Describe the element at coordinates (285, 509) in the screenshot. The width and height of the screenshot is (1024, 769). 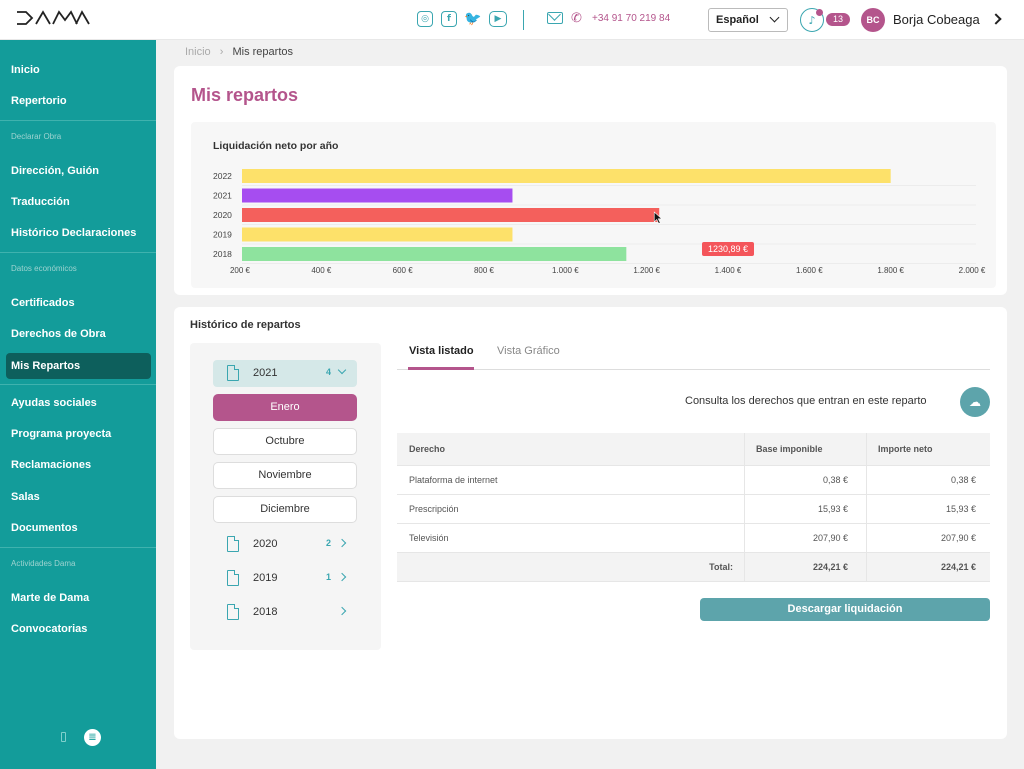
I see `month-button-diciembre: Diciembre` at that location.